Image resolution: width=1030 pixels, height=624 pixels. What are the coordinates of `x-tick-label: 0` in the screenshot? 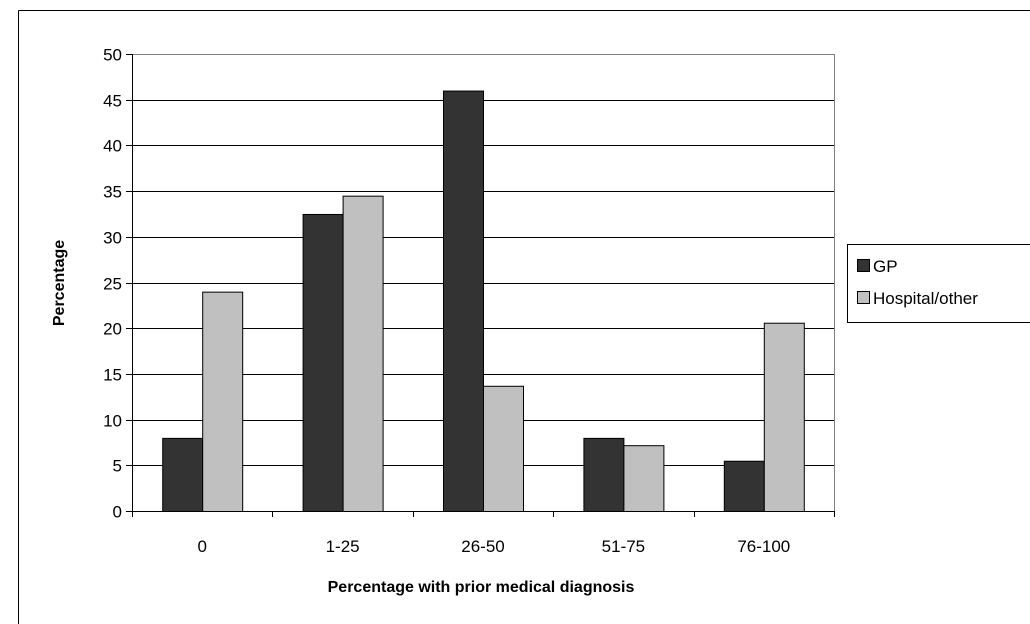 It's located at (201, 546).